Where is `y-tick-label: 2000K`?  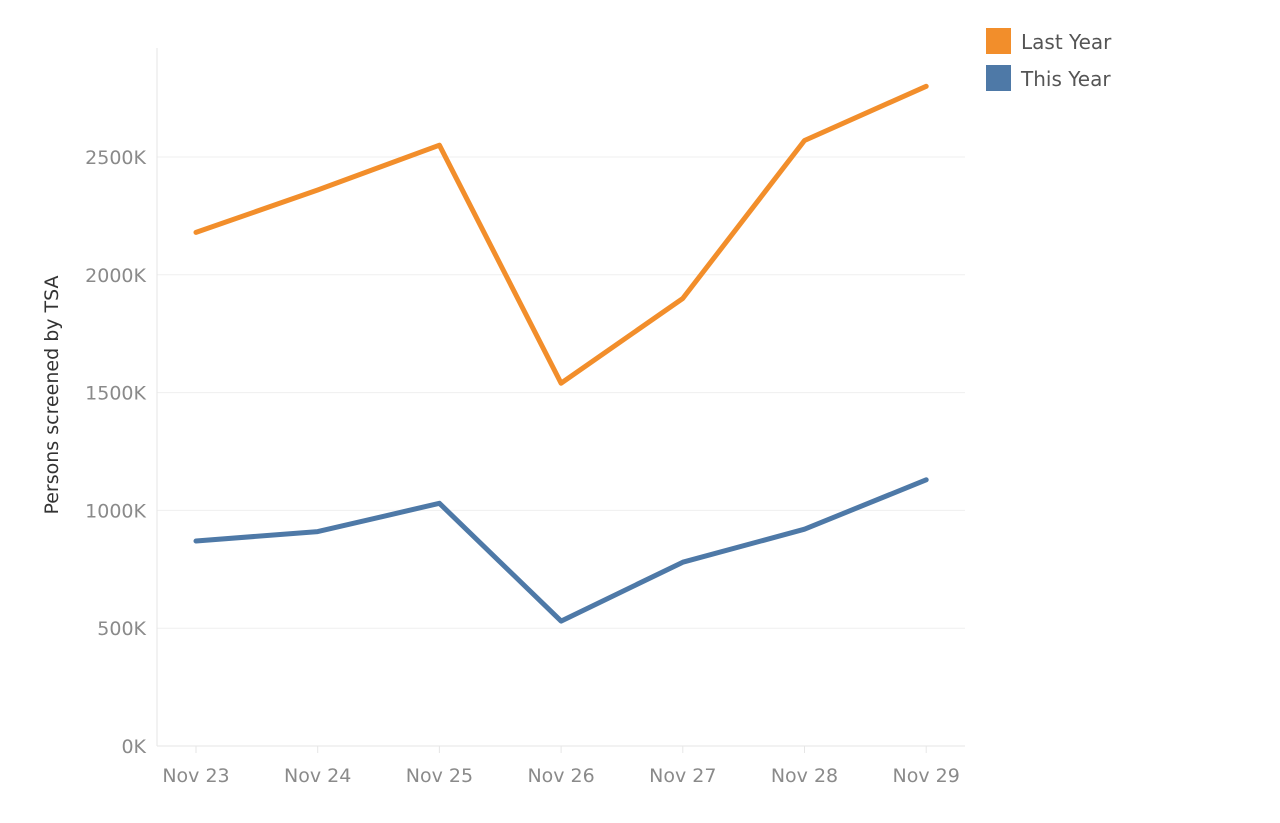 y-tick-label: 2000K is located at coordinates (115, 276).